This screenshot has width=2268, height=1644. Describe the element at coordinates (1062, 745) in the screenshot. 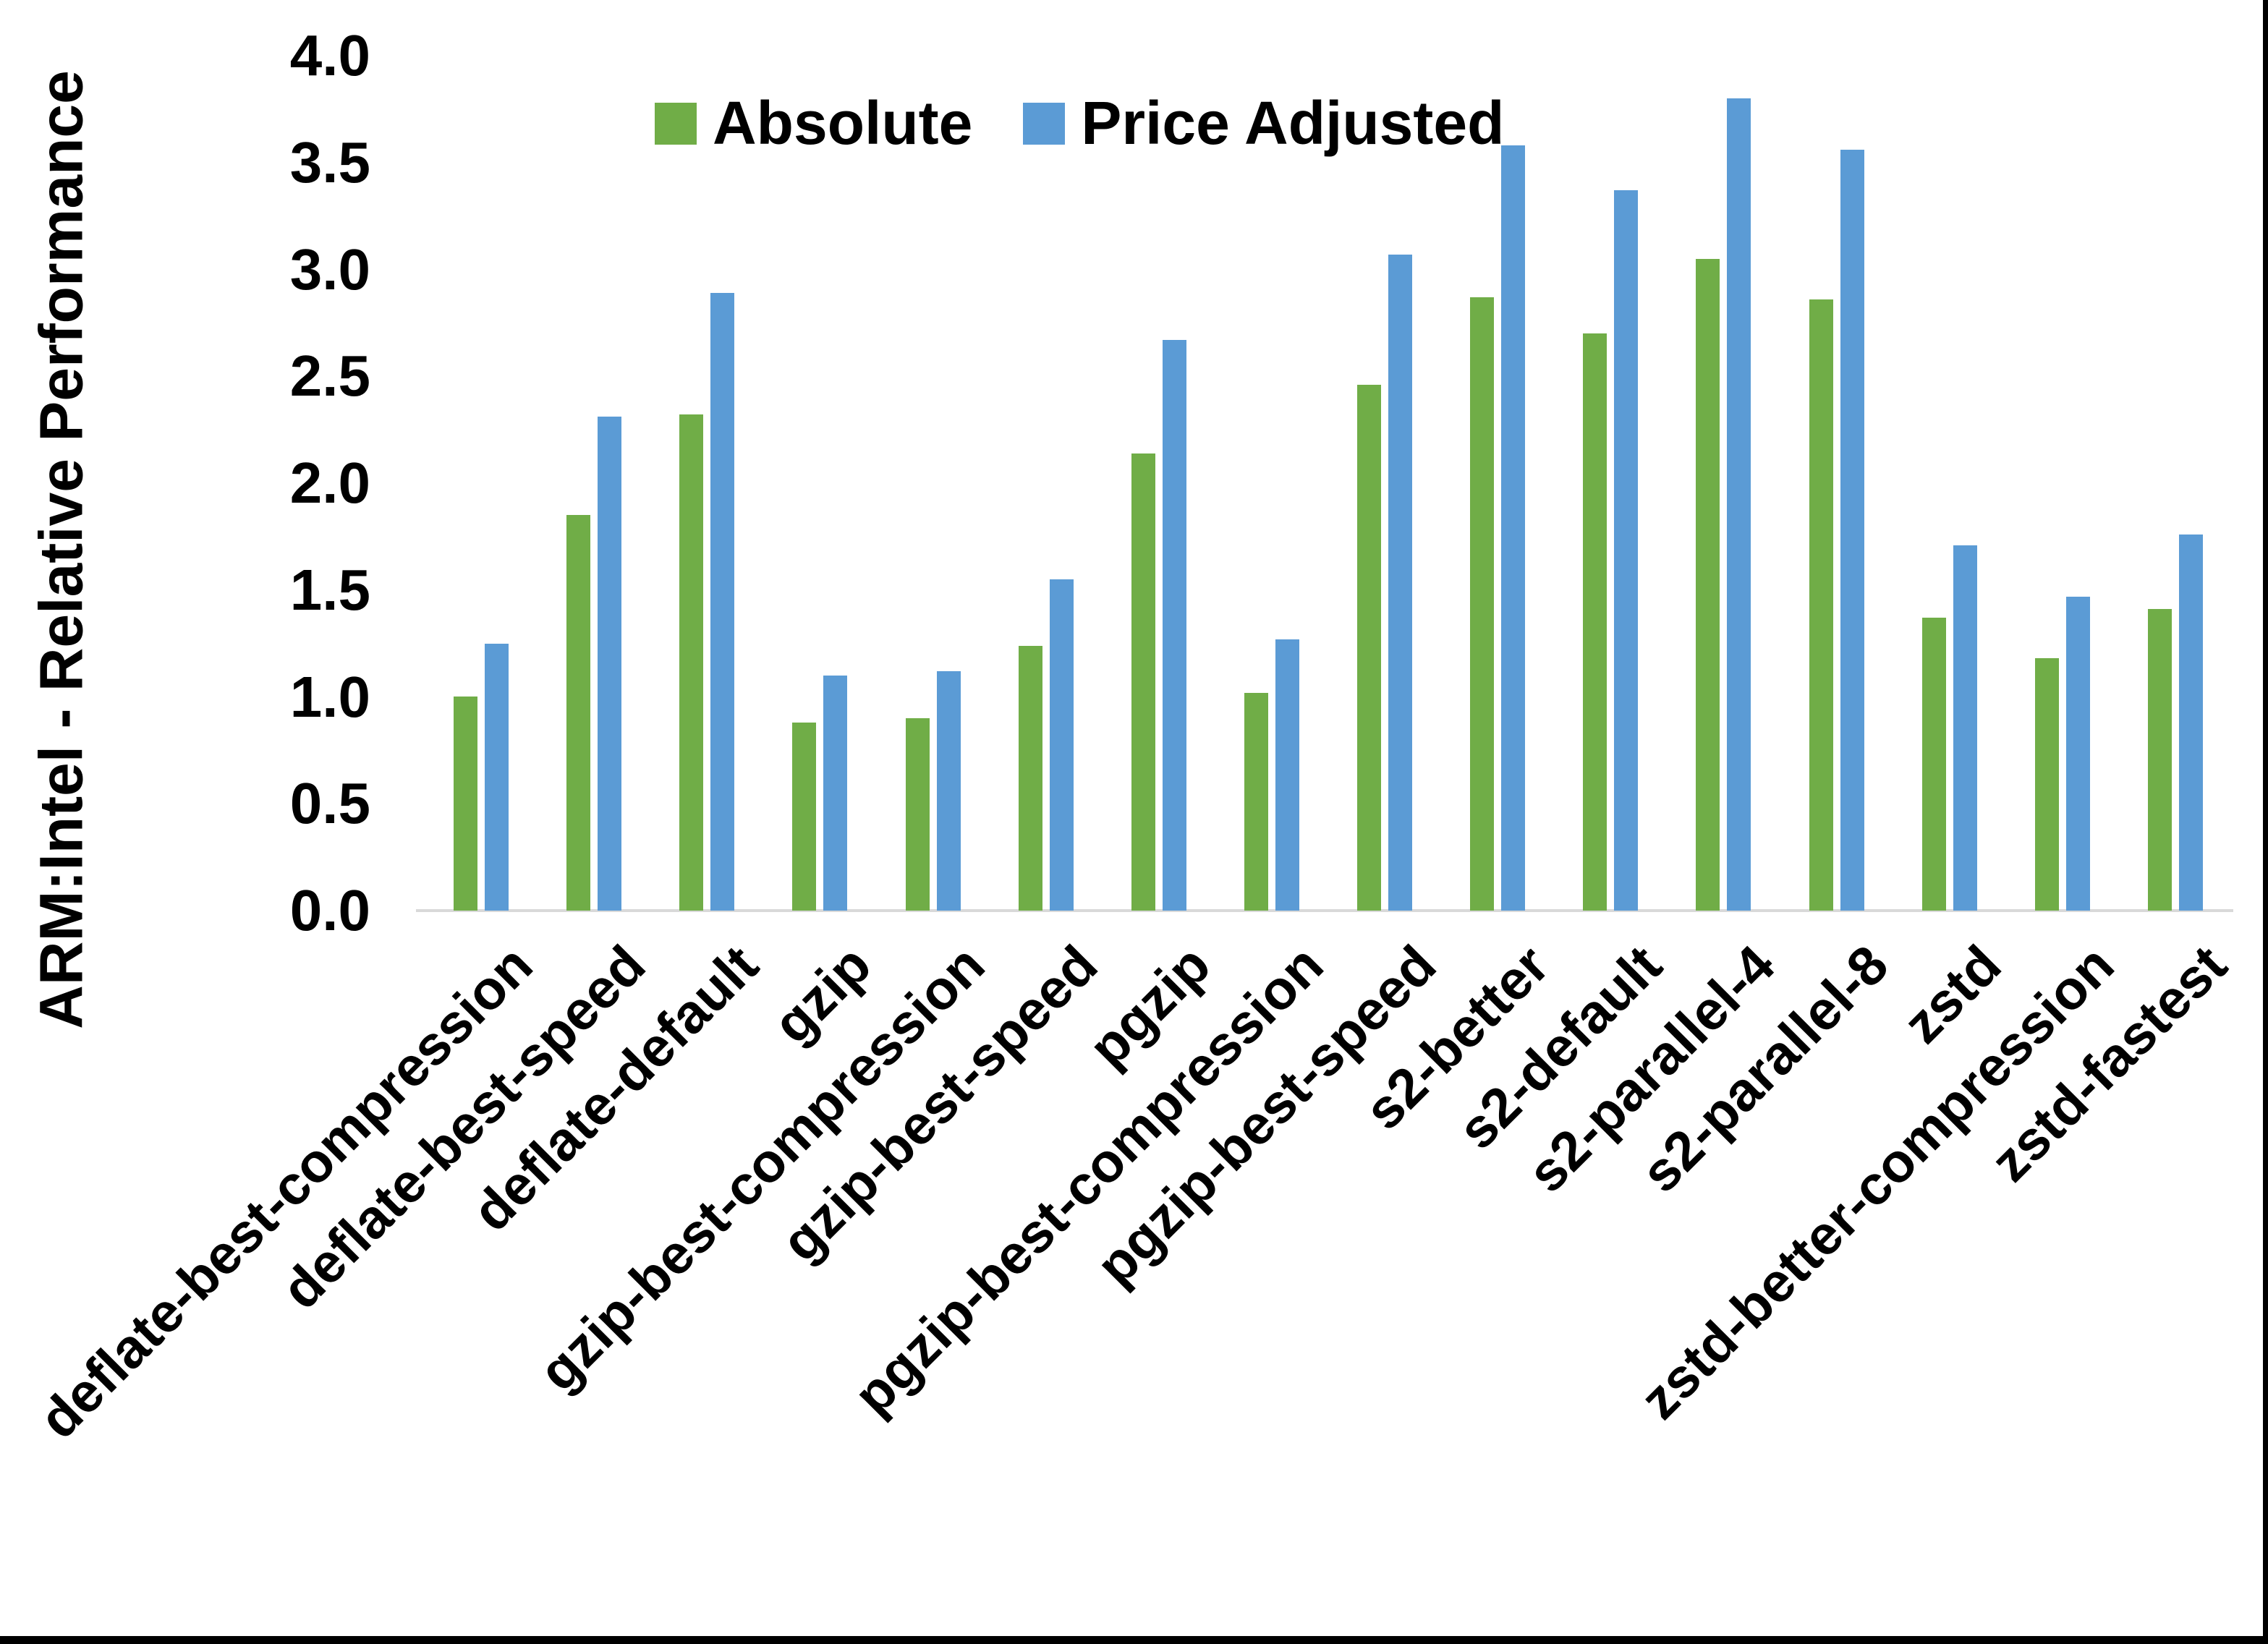

I see `bar-price-adjusted-gzip-best-speed` at that location.